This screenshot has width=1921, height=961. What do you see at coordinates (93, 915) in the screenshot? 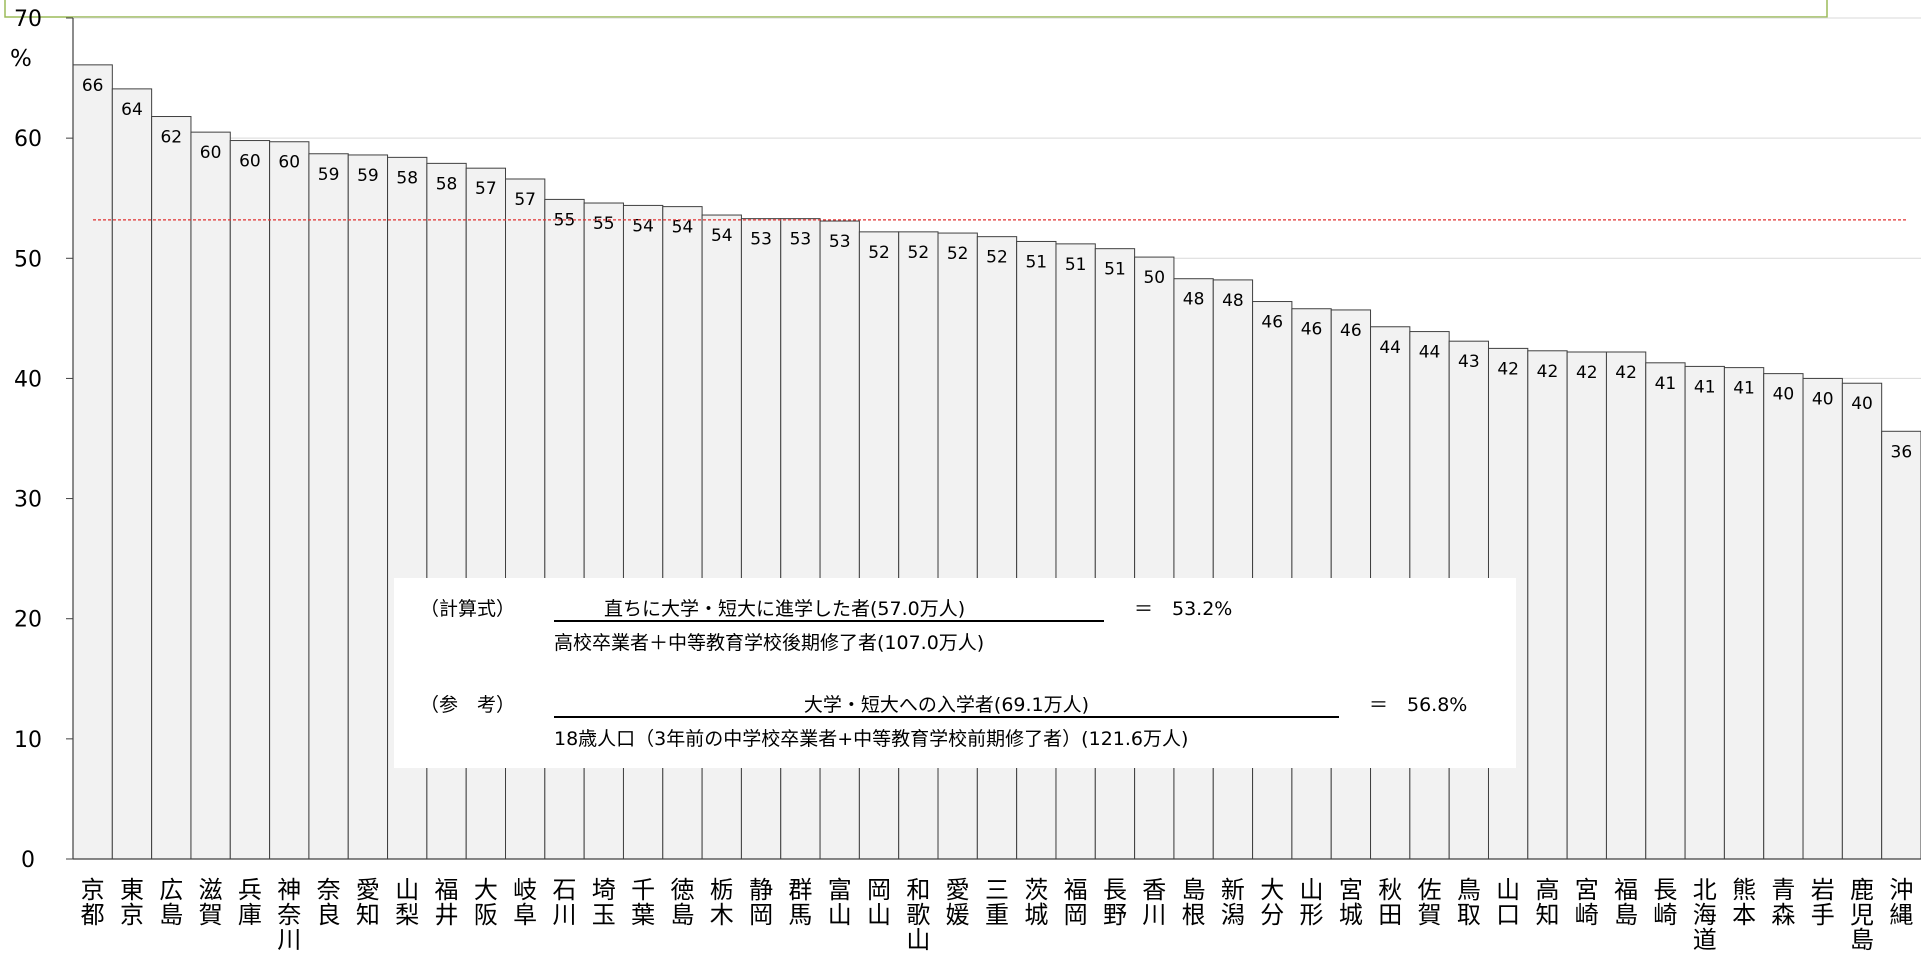
I see `x-category-label: 都` at bounding box center [93, 915].